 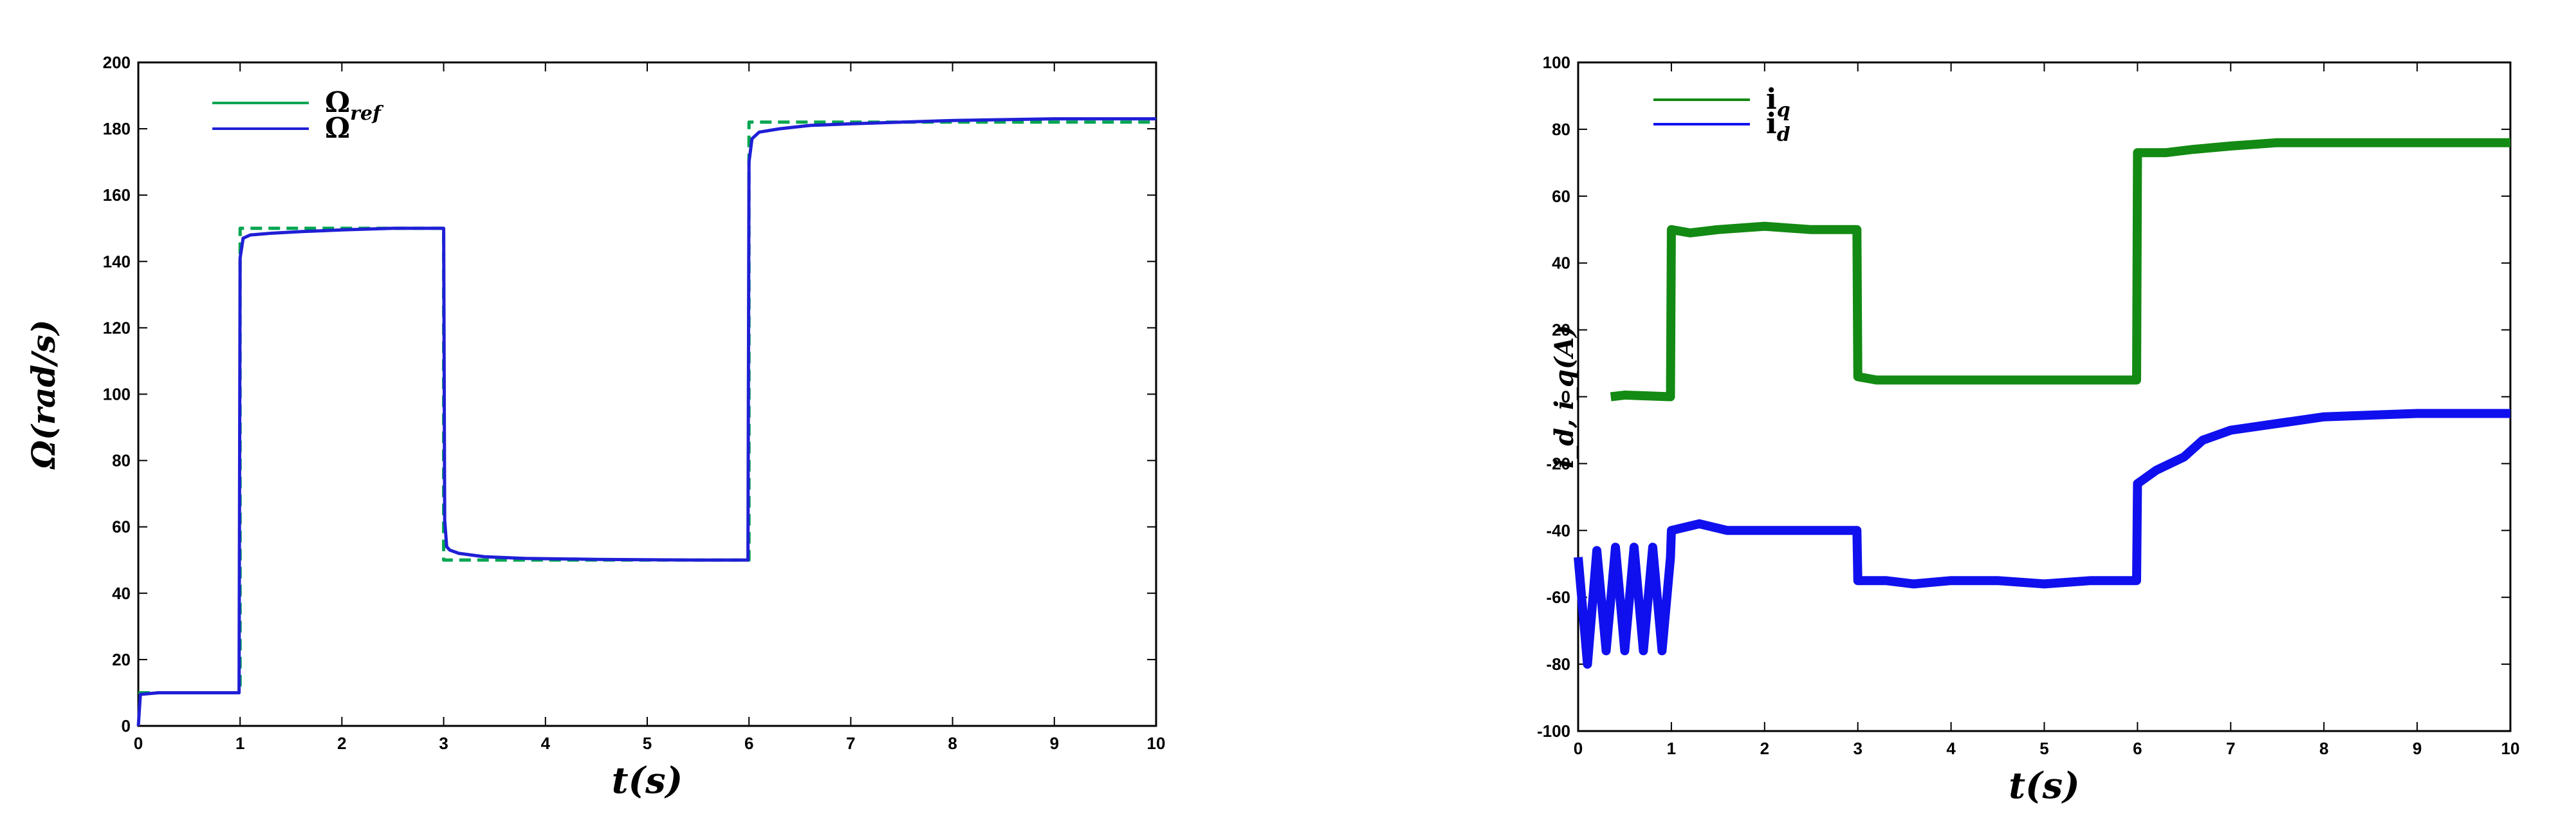 I want to click on series-line-i-q, so click(x=2060, y=270).